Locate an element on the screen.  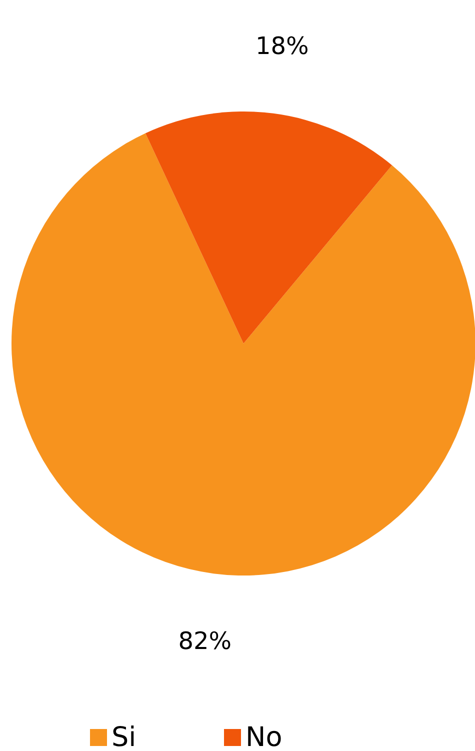
data-label: 18% is located at coordinates (282, 46).